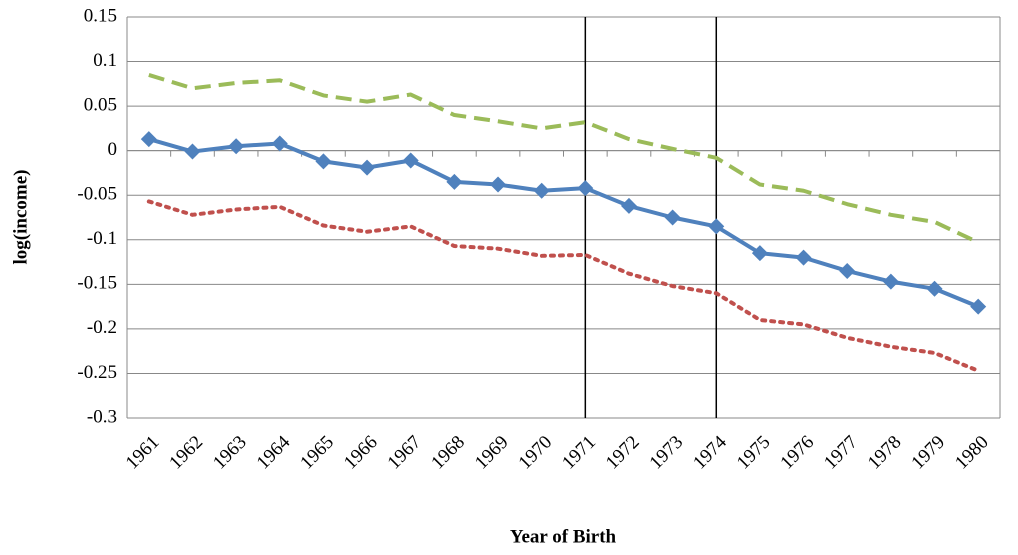 This screenshot has height=555, width=1018. Describe the element at coordinates (100, 15) in the screenshot. I see `y-tick-label: 0.15` at that location.